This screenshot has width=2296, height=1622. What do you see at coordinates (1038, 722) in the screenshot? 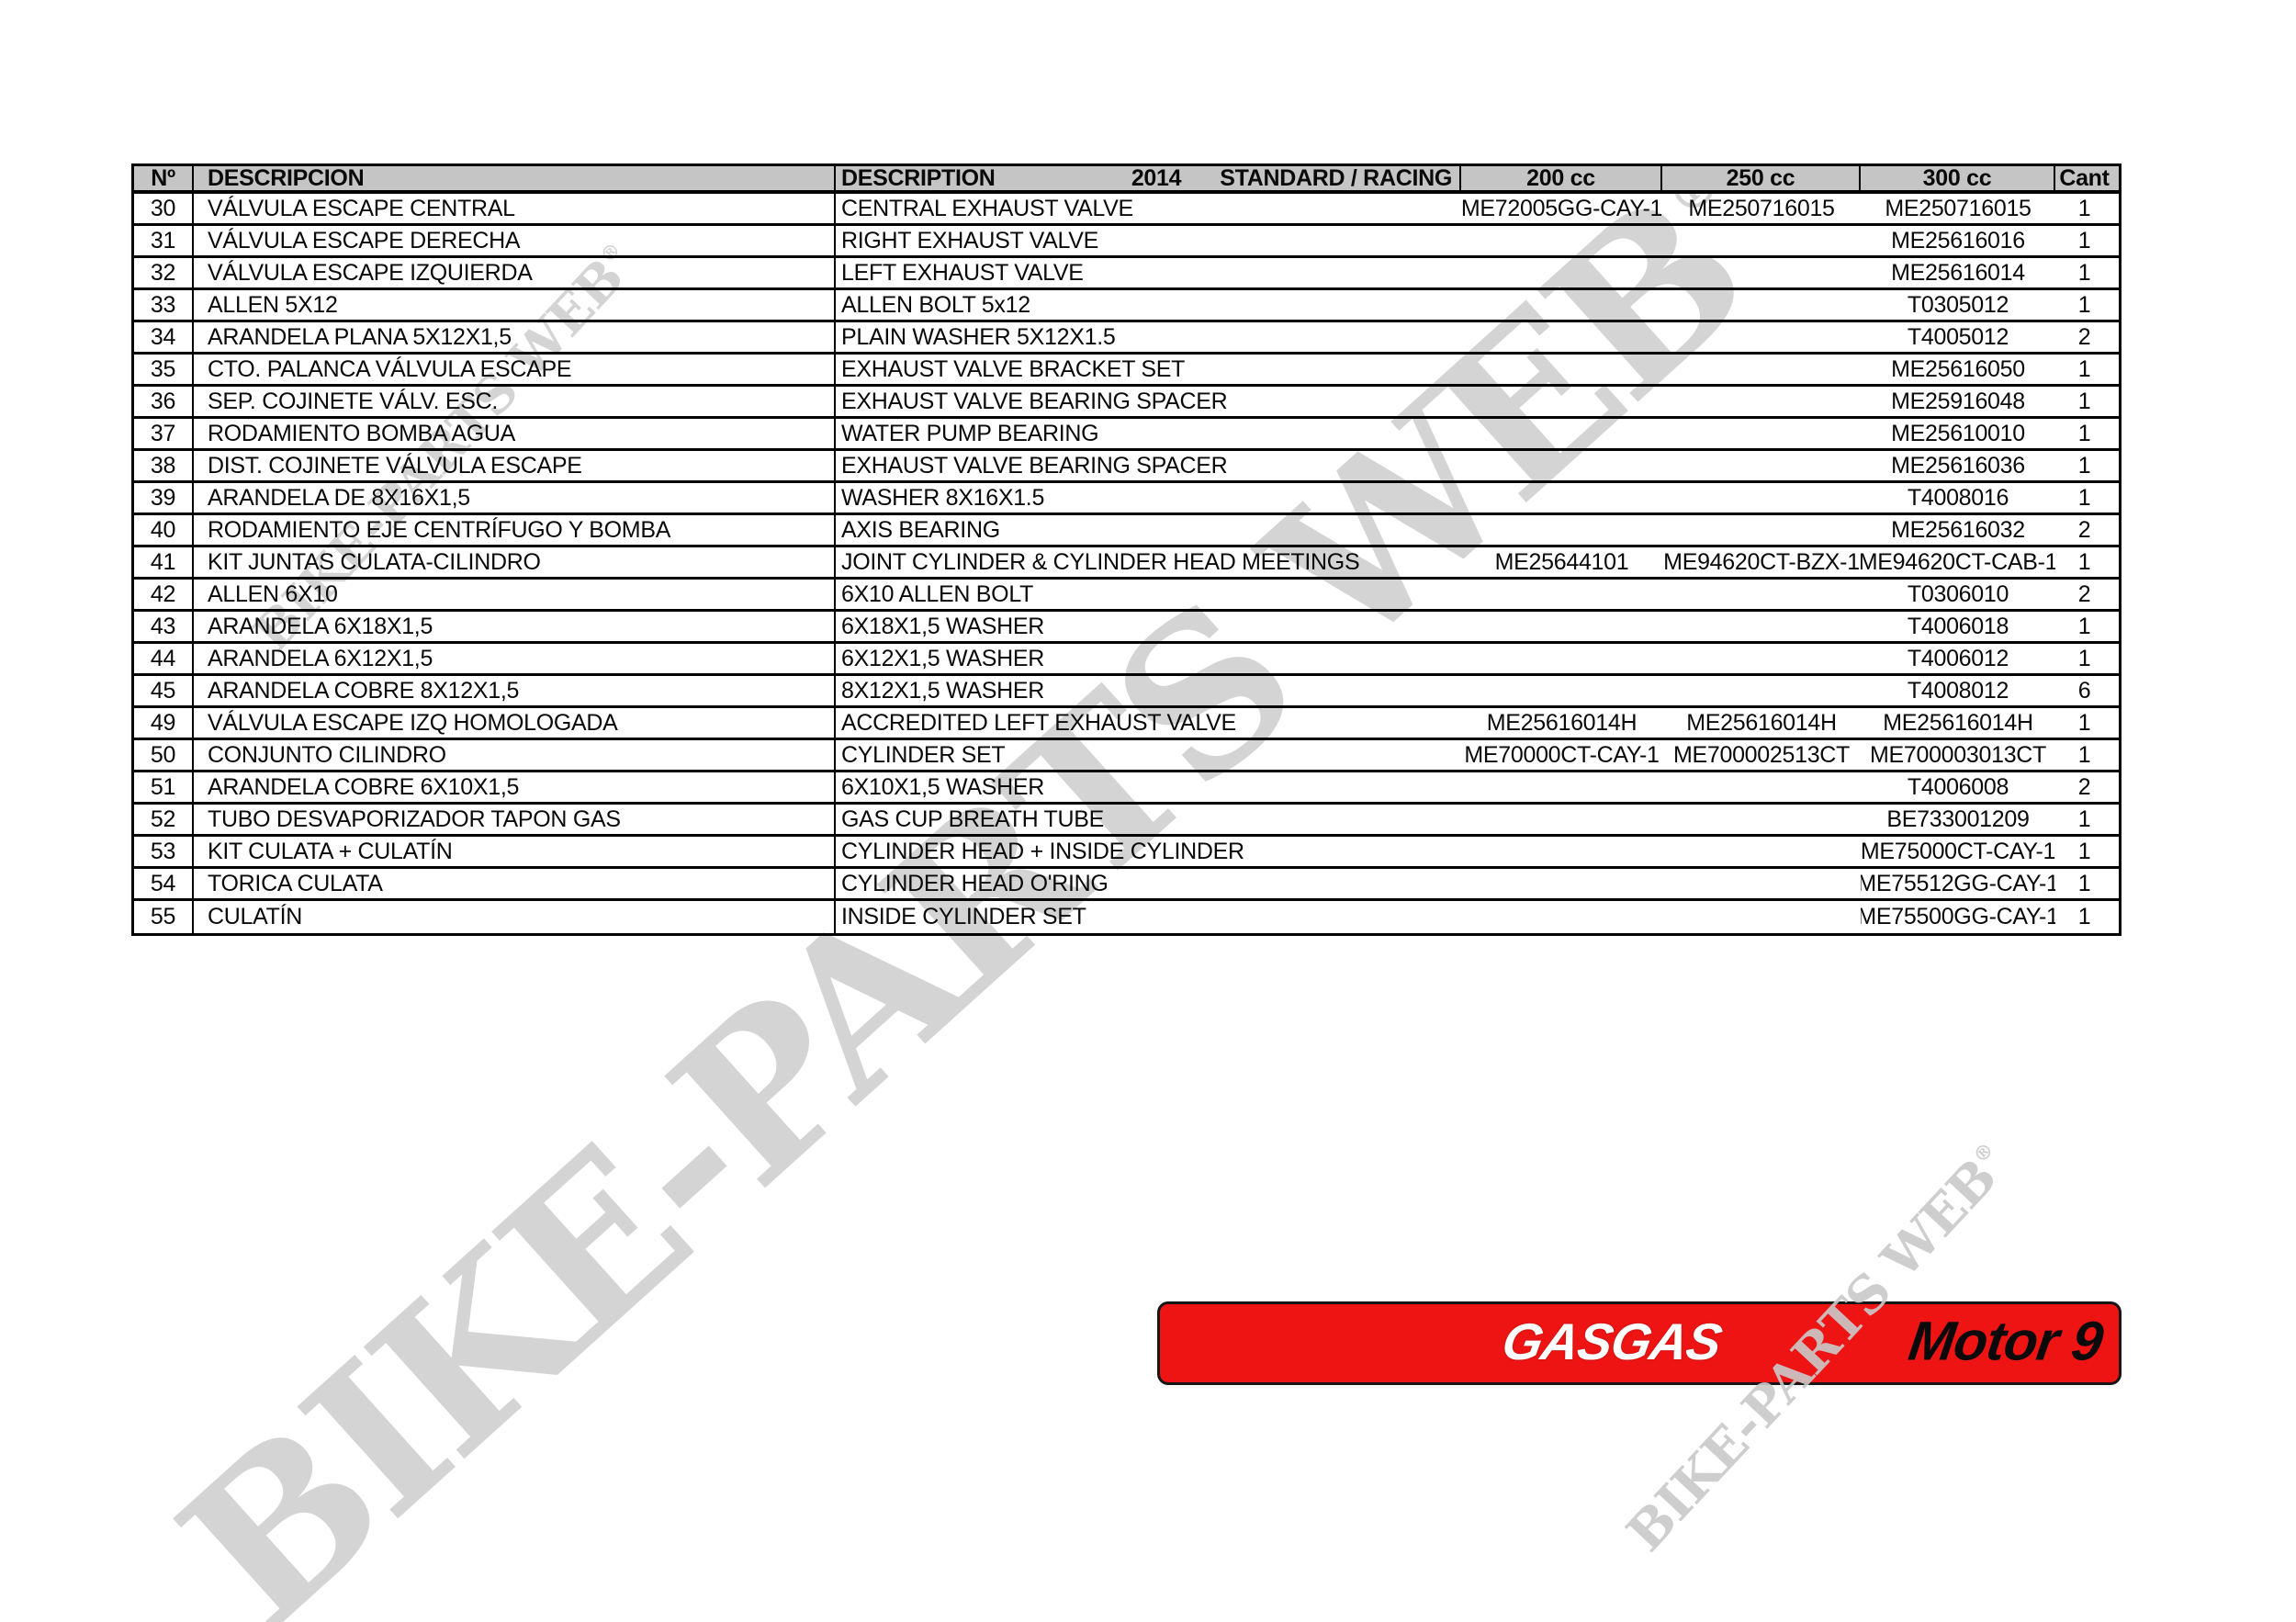
I see `cell-desc-en: ACCREDITED LEFT EXHAUST VALVE` at bounding box center [1038, 722].